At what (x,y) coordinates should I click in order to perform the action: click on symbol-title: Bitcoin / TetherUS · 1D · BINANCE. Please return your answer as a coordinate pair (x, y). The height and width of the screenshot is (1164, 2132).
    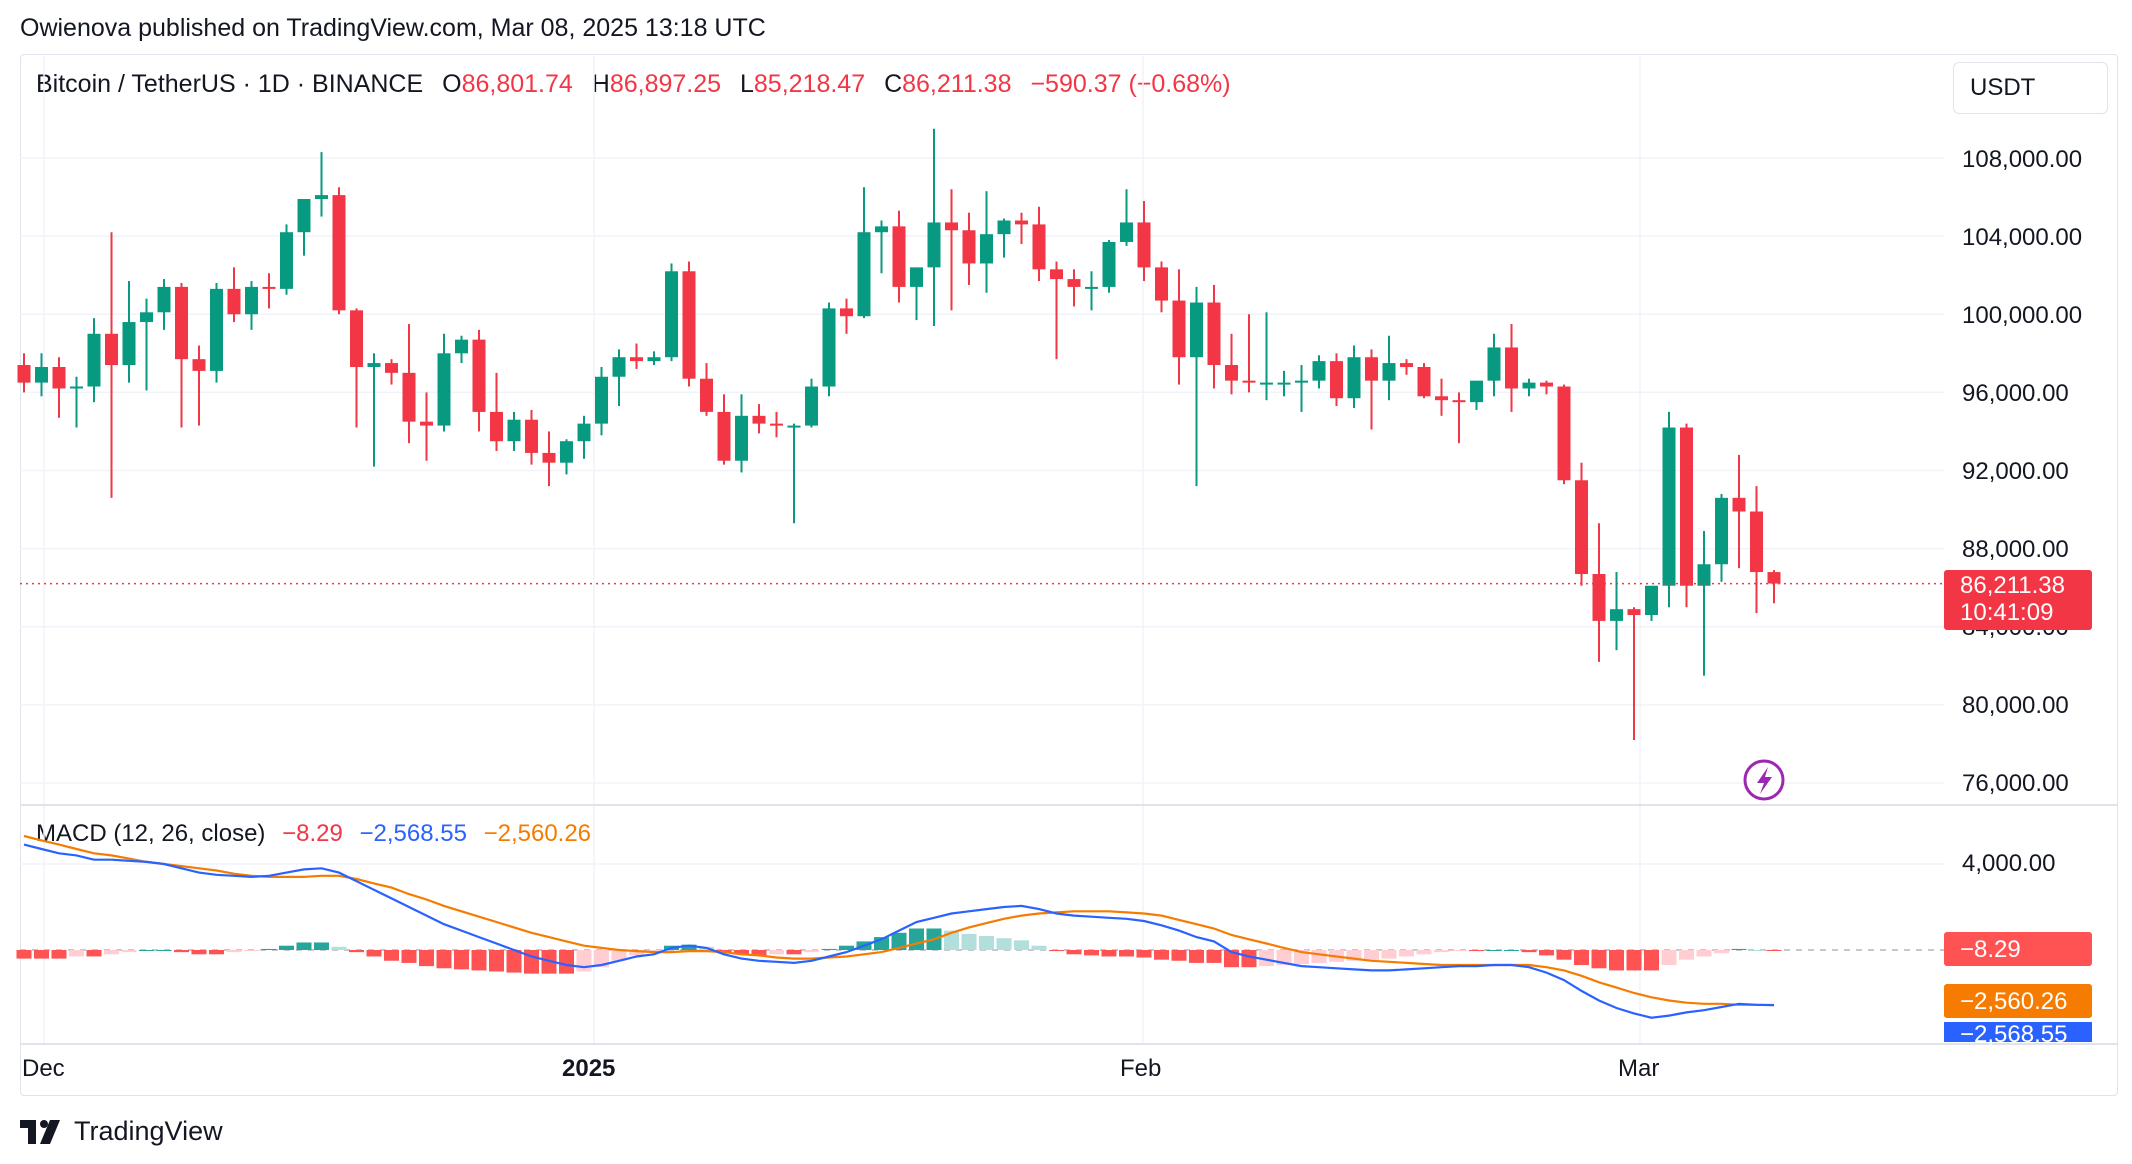
    Looking at the image, I should click on (230, 84).